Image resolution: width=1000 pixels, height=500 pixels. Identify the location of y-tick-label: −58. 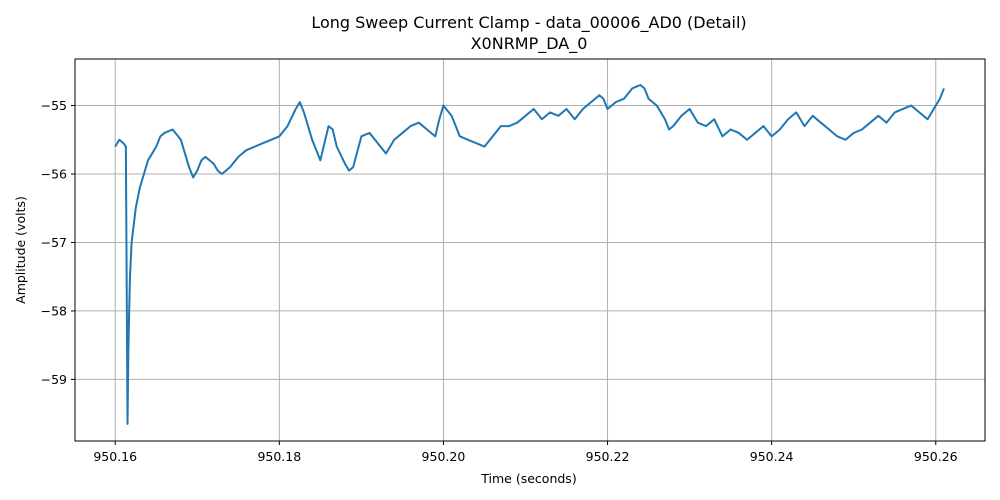
(54, 310).